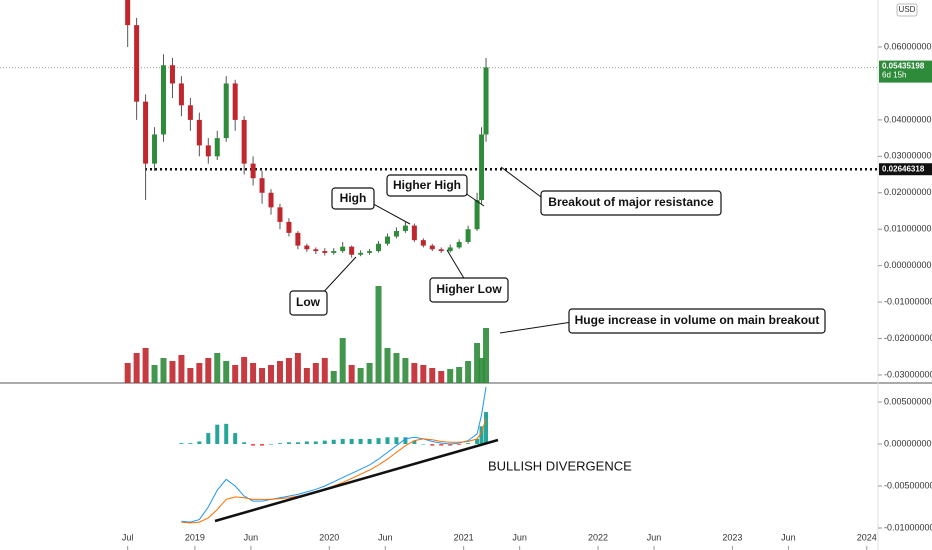 The width and height of the screenshot is (932, 550). Describe the element at coordinates (908, 119) in the screenshot. I see `y-tick-label: 0.04000000` at that location.